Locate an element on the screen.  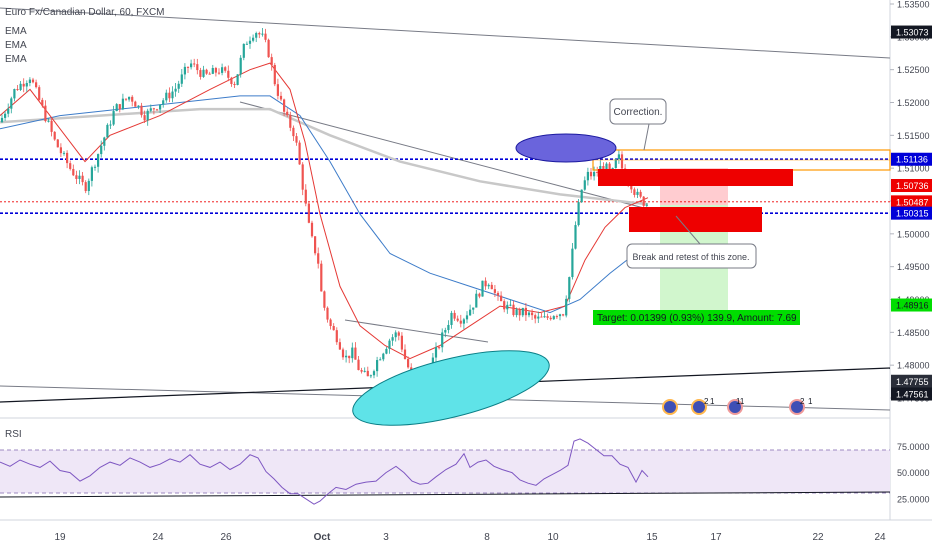
mini-trendline is located at coordinates (416, 331).